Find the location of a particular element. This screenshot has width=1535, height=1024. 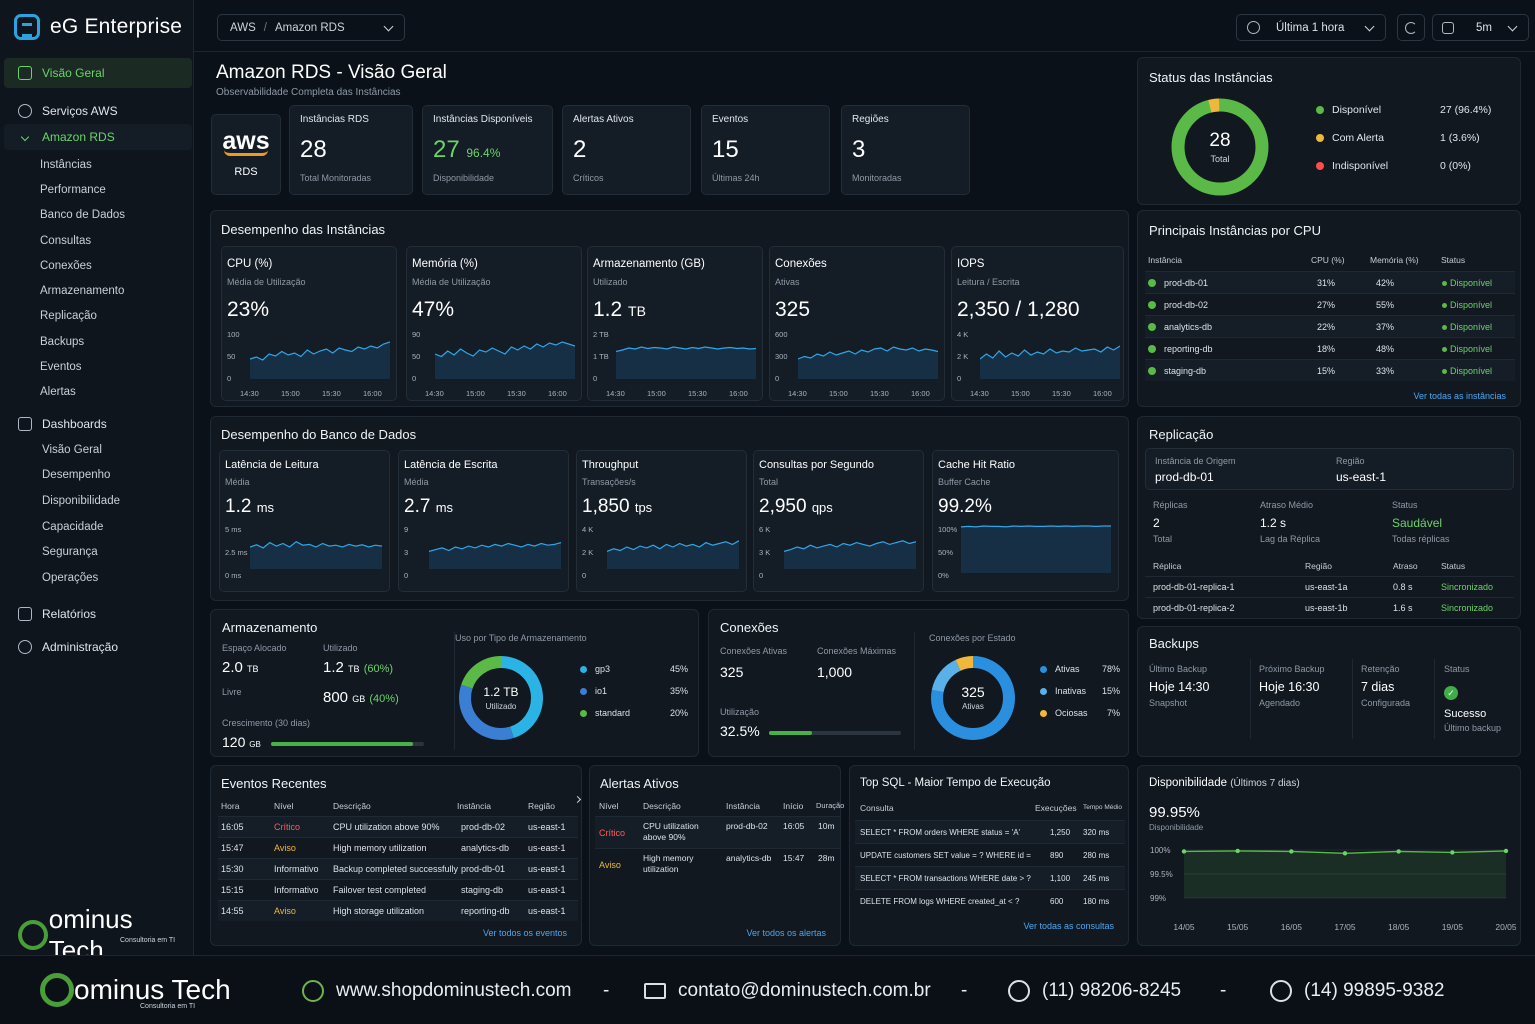

sparkline-area is located at coordinates (686, 363).